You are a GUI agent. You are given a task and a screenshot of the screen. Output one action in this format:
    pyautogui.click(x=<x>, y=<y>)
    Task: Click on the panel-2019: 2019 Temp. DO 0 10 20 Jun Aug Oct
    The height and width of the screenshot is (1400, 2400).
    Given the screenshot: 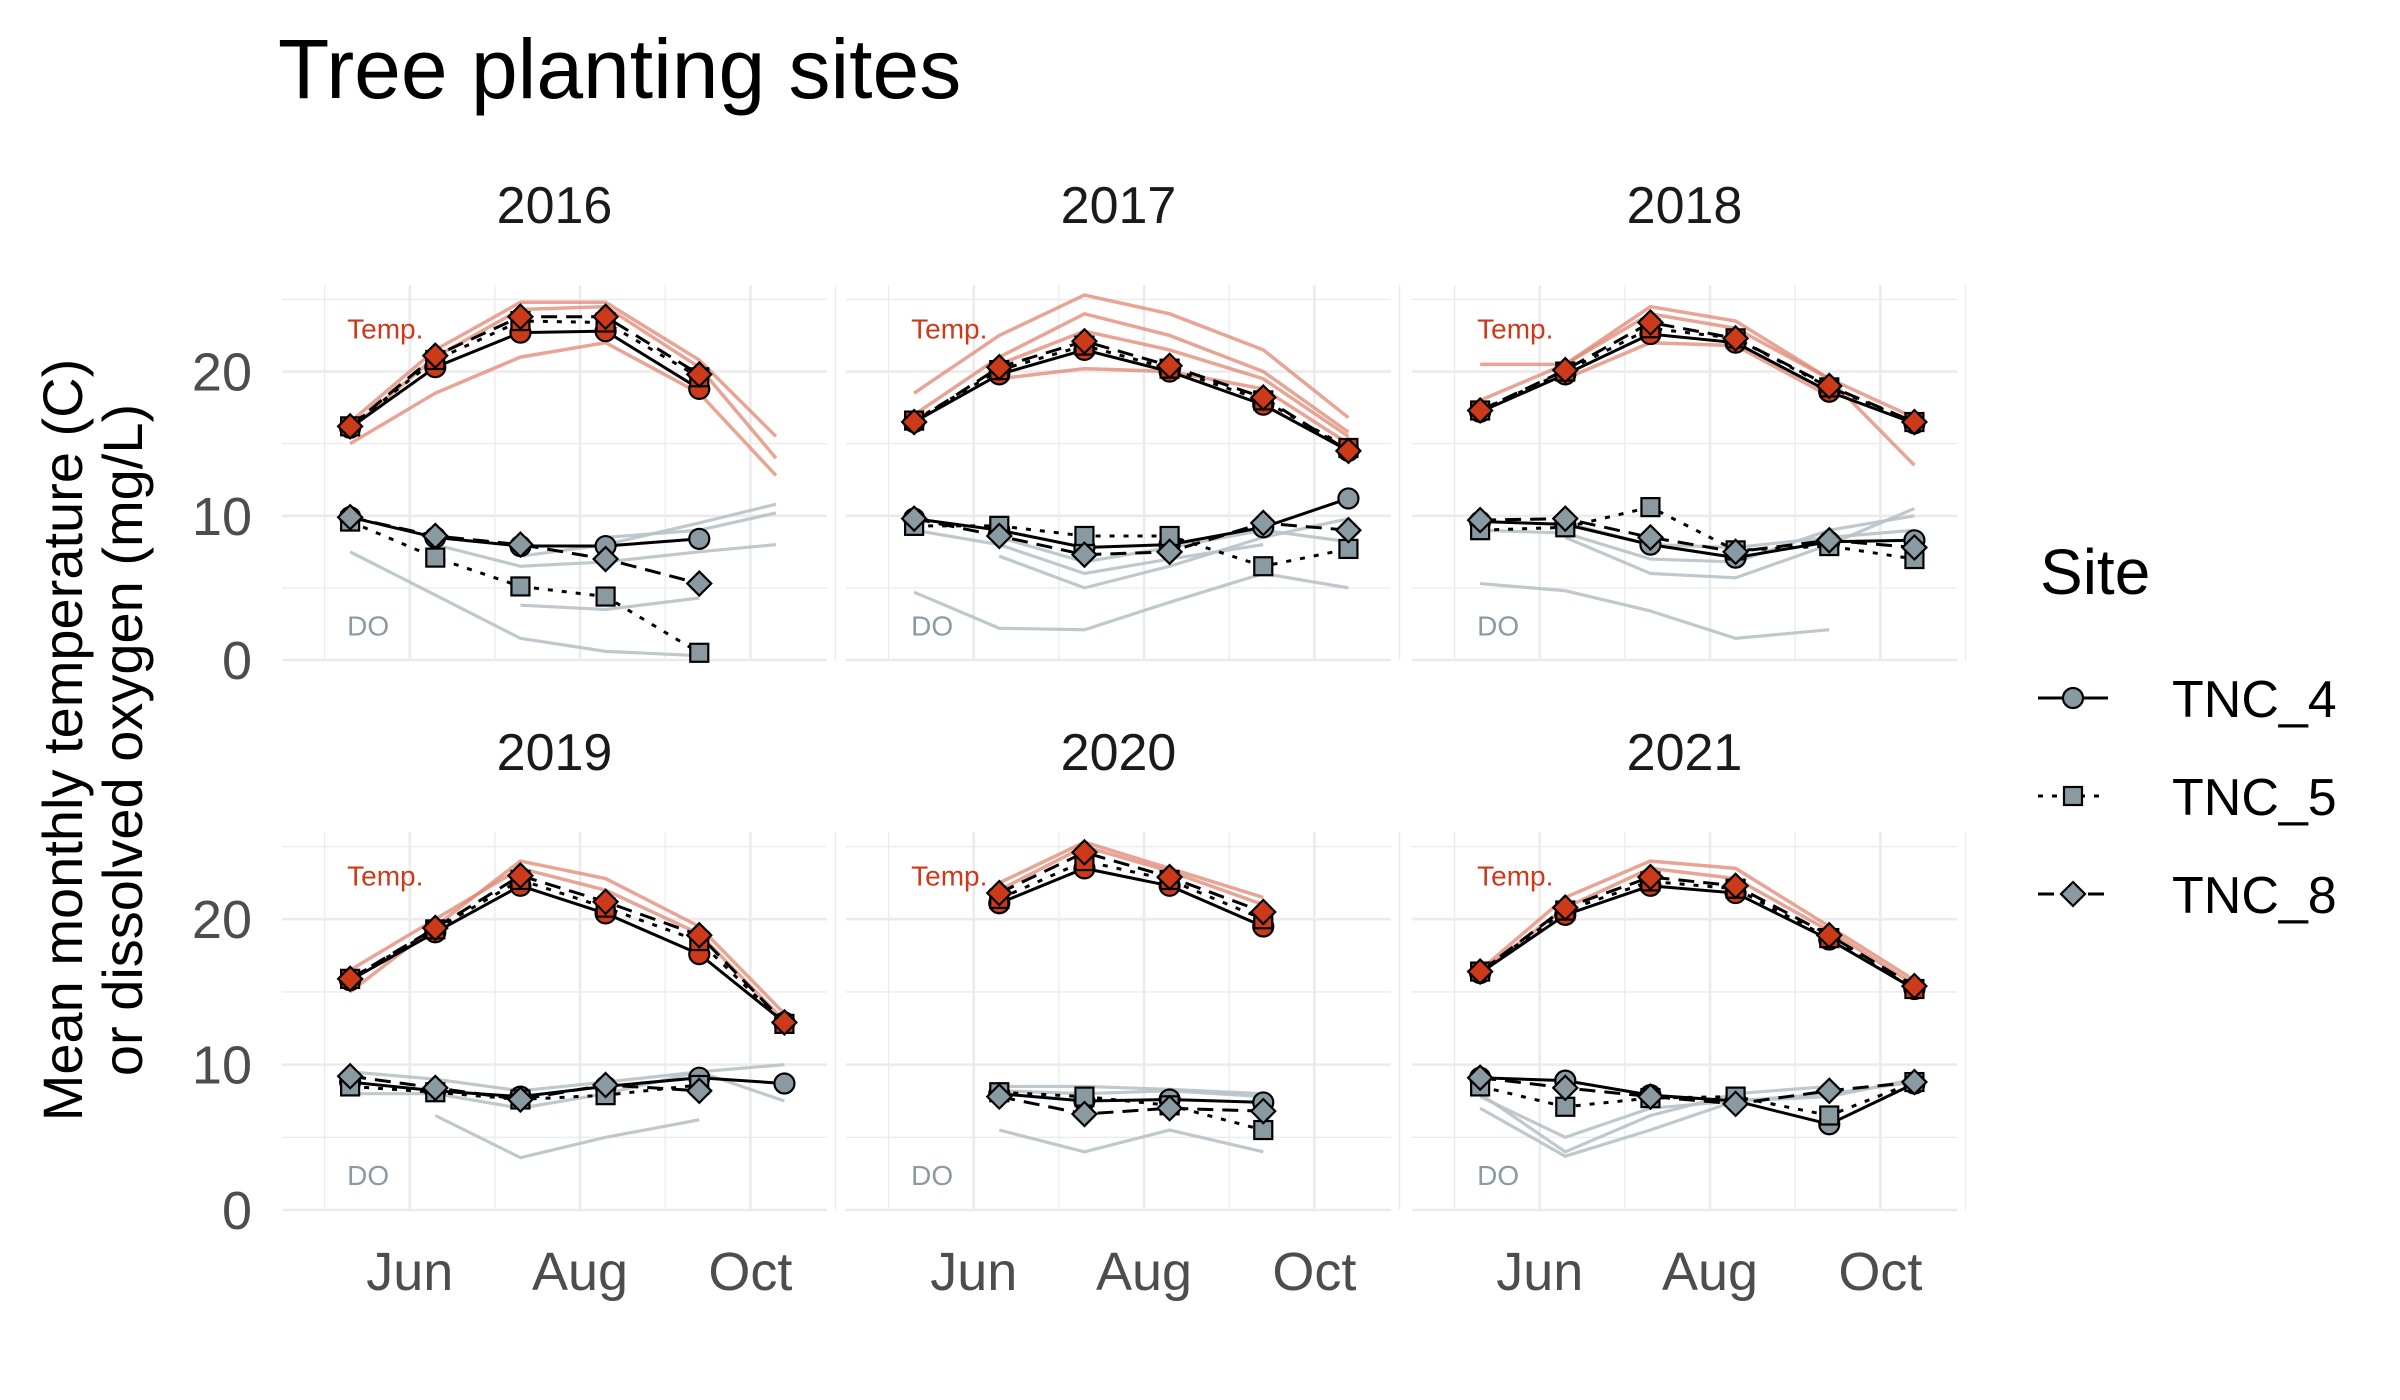 What is the action you would take?
    pyautogui.click(x=514, y=1013)
    